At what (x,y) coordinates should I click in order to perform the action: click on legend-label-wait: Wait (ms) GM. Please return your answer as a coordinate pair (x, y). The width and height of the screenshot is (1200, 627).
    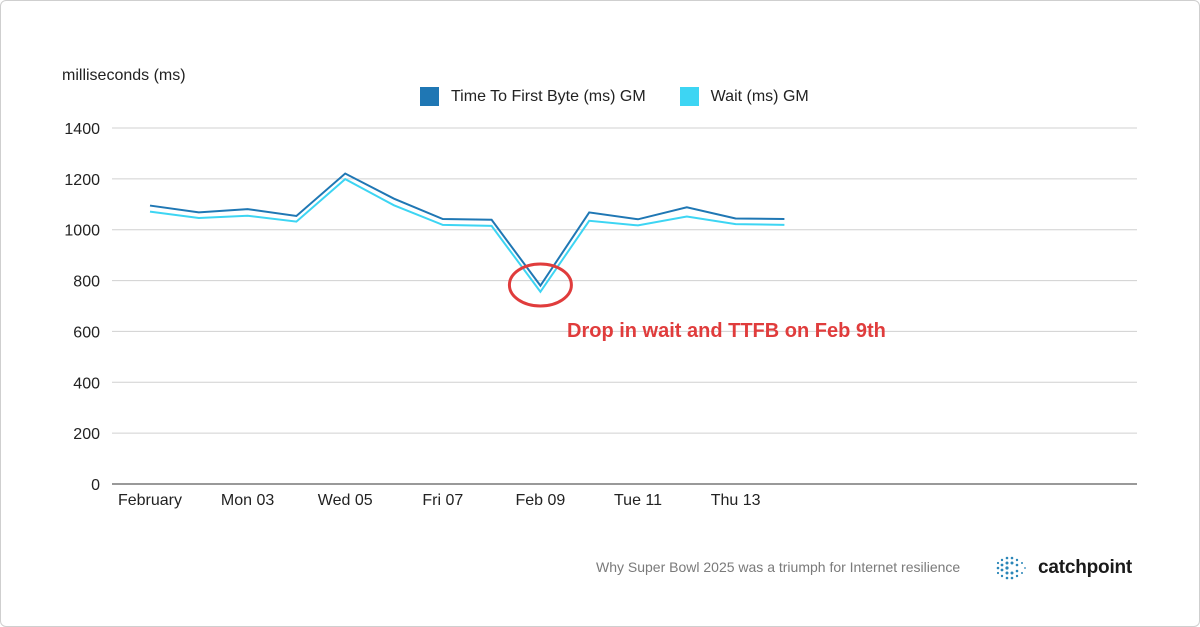
    Looking at the image, I should click on (759, 96).